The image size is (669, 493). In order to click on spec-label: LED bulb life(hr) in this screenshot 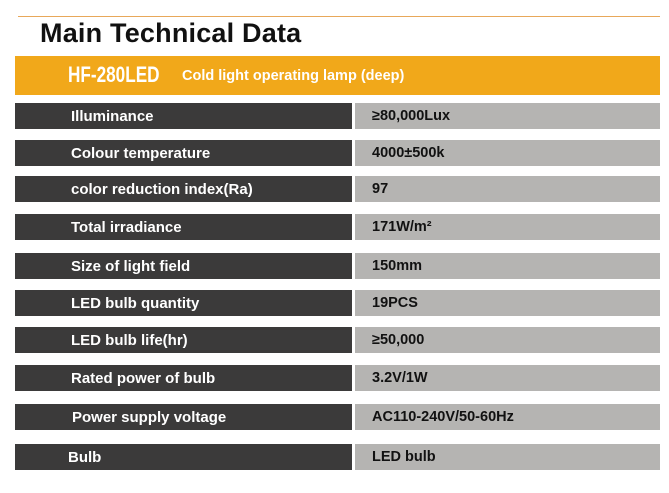, I will do `click(183, 340)`.